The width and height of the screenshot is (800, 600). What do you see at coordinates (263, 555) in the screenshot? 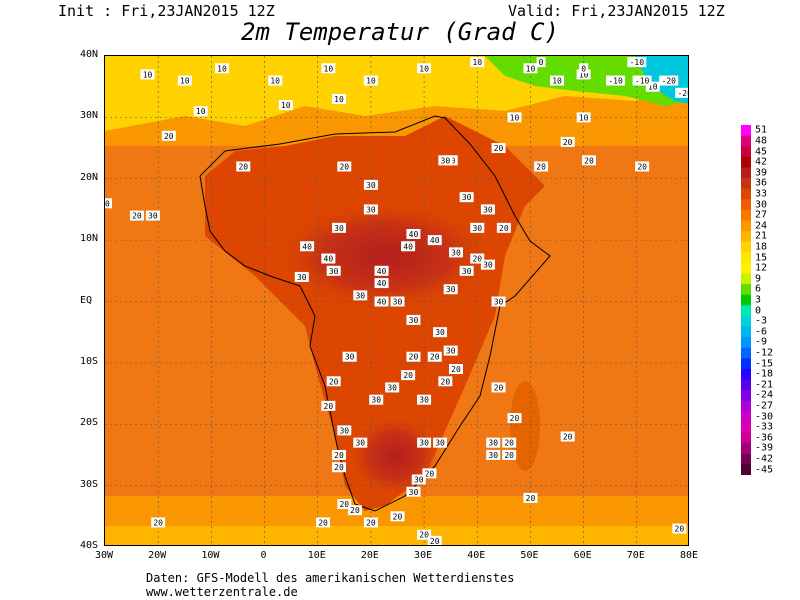
I see `longitude-label: 0` at bounding box center [263, 555].